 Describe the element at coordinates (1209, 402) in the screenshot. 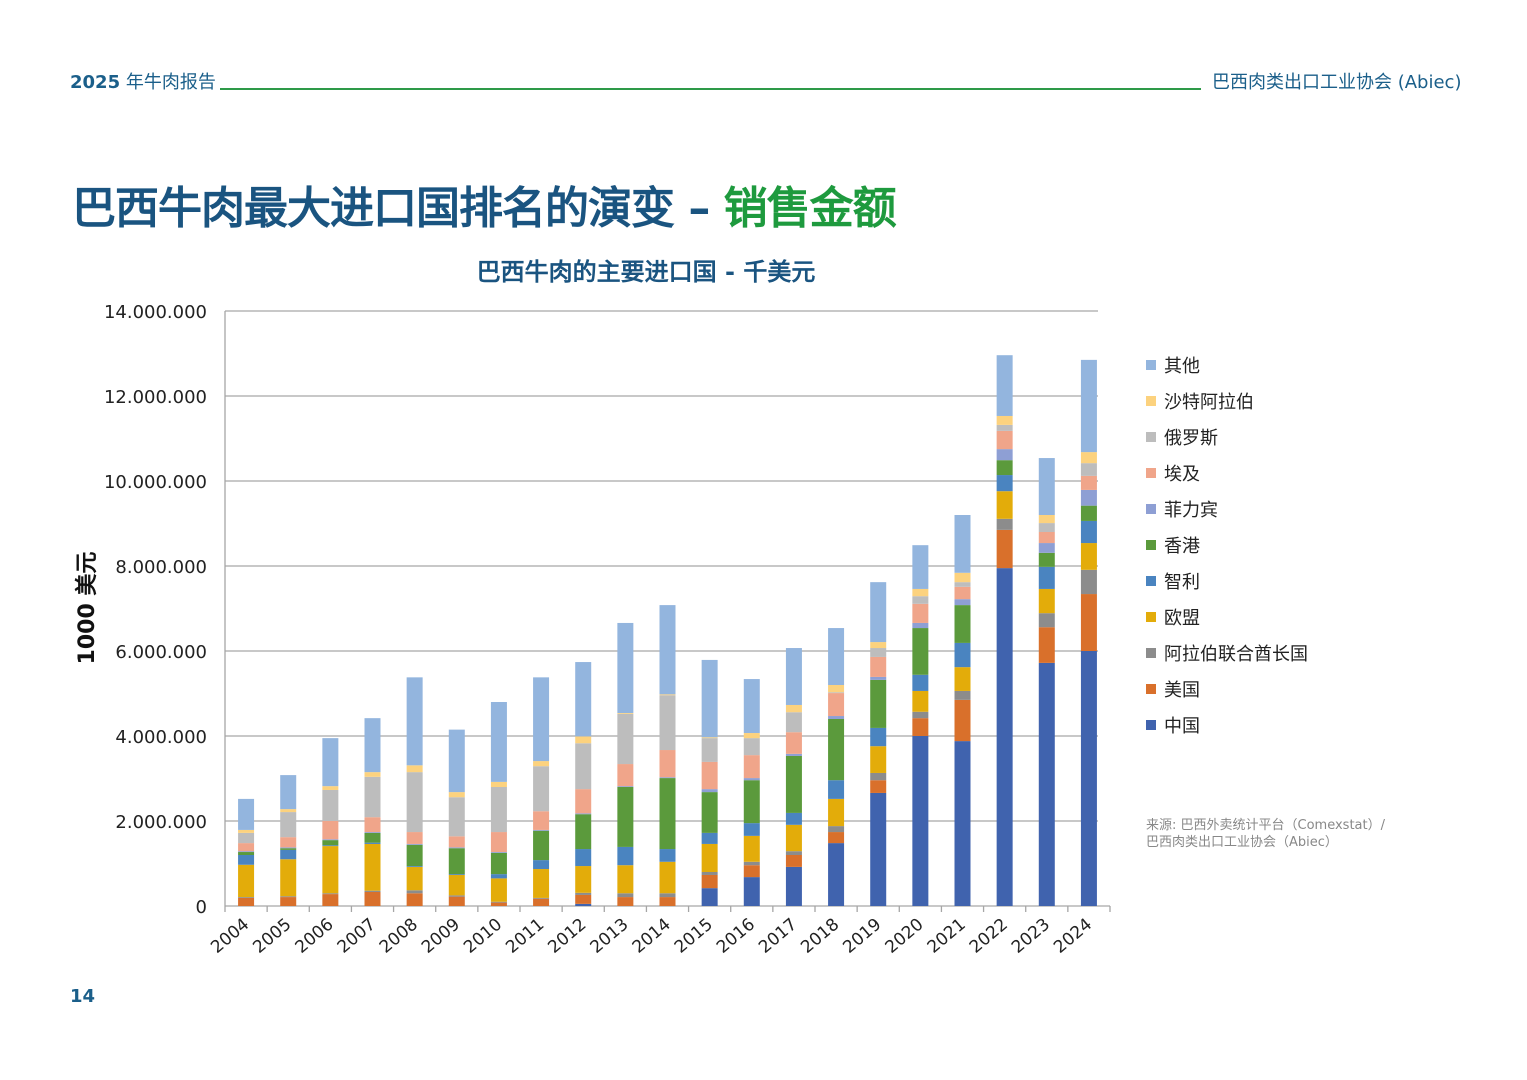

I see `legend-label: 沙特阿拉伯` at that location.